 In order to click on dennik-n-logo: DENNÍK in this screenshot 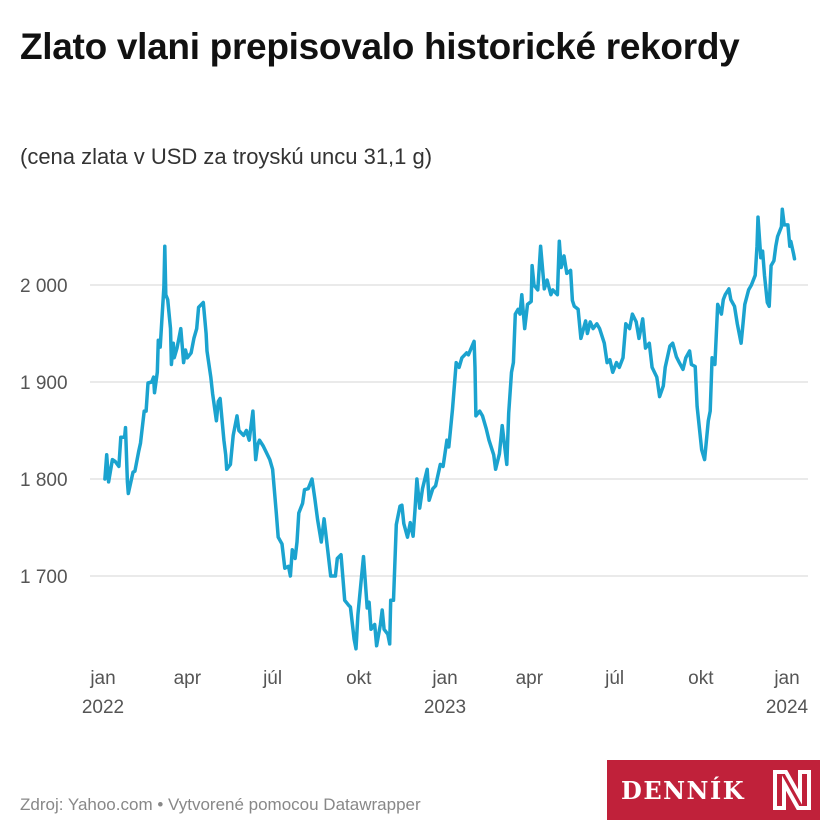, I will do `click(713, 790)`.